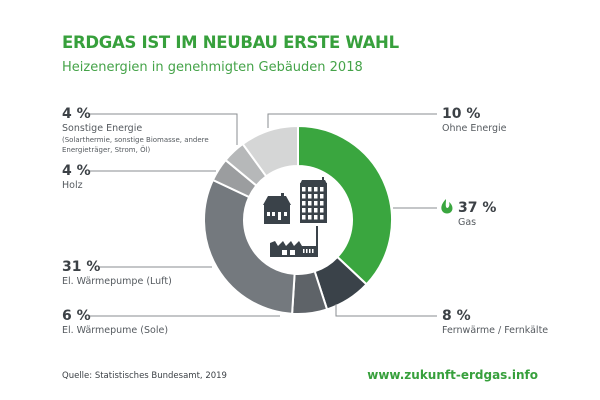  What do you see at coordinates (135, 140) in the screenshot?
I see `note-sonstige-1: (Solarthermie, sonstige Biomasse, andere` at bounding box center [135, 140].